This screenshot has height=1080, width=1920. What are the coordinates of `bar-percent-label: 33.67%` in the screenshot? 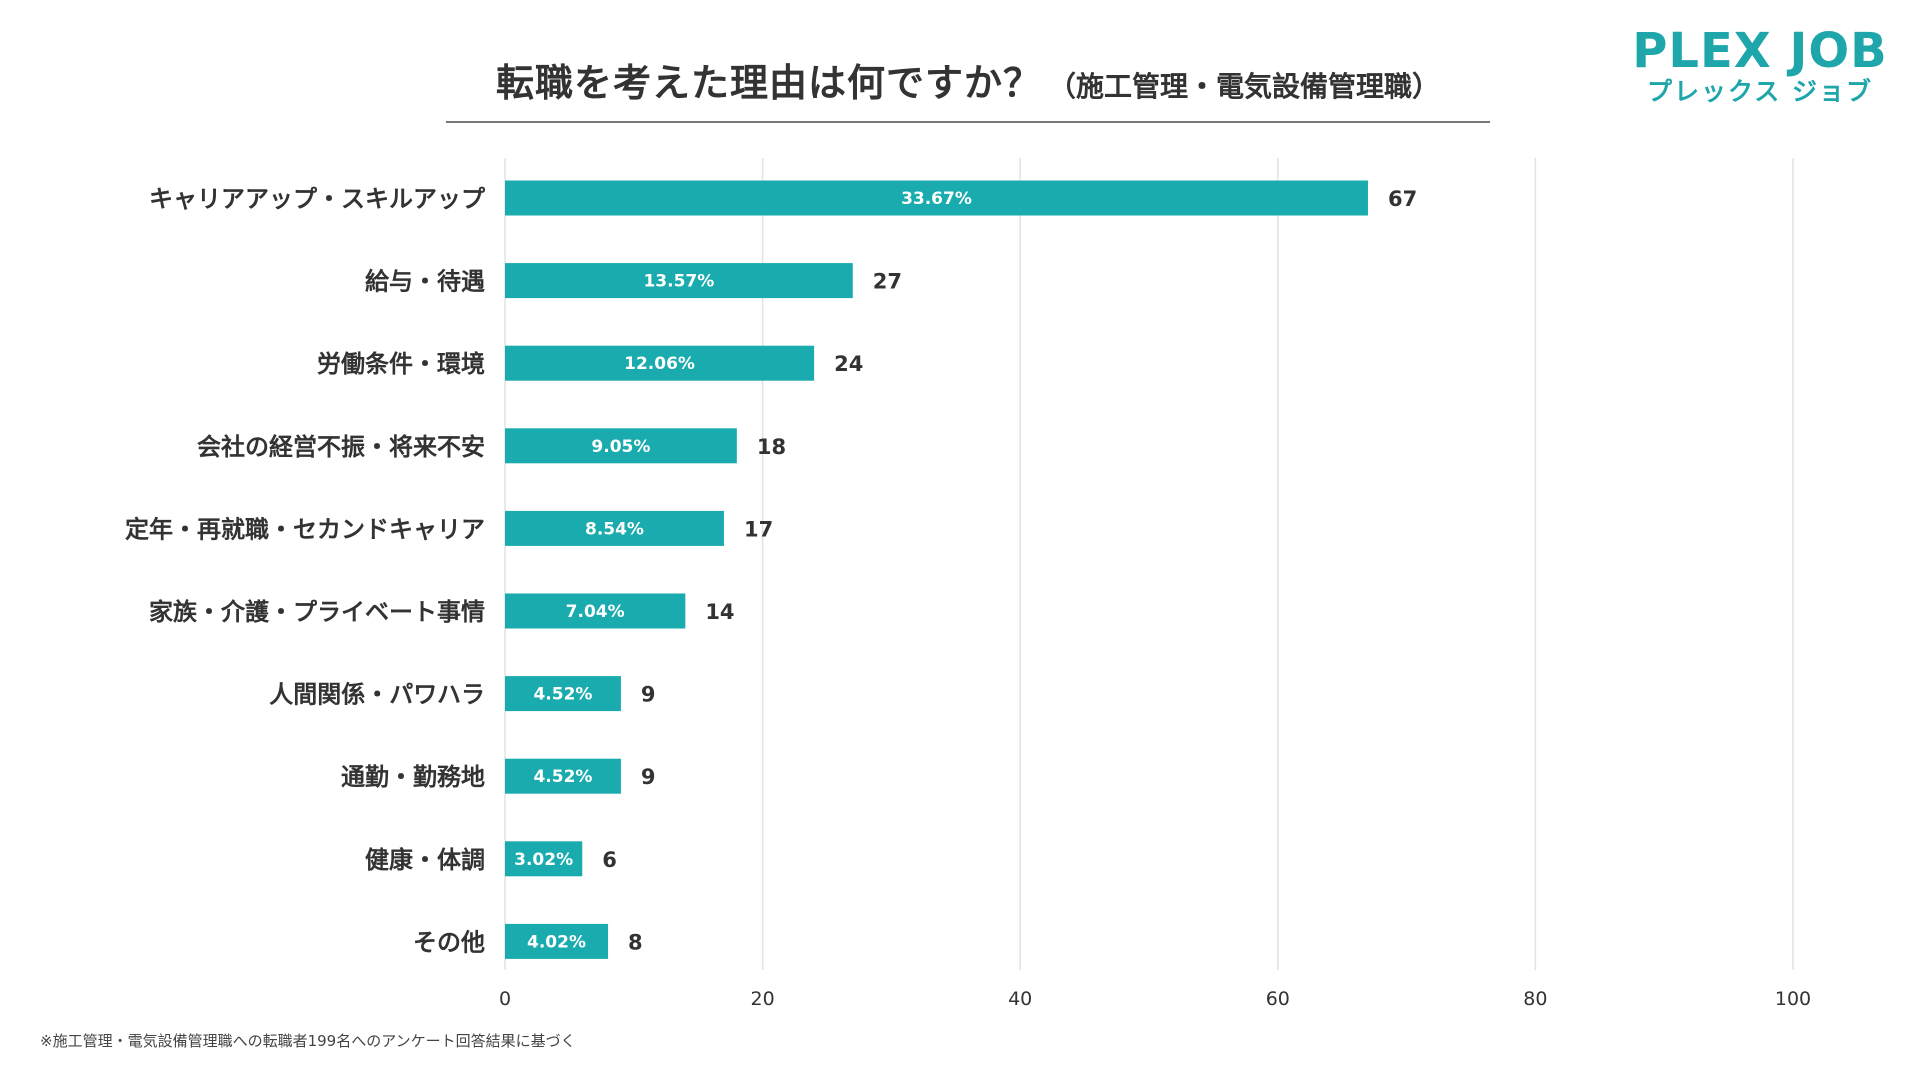 It's located at (936, 199).